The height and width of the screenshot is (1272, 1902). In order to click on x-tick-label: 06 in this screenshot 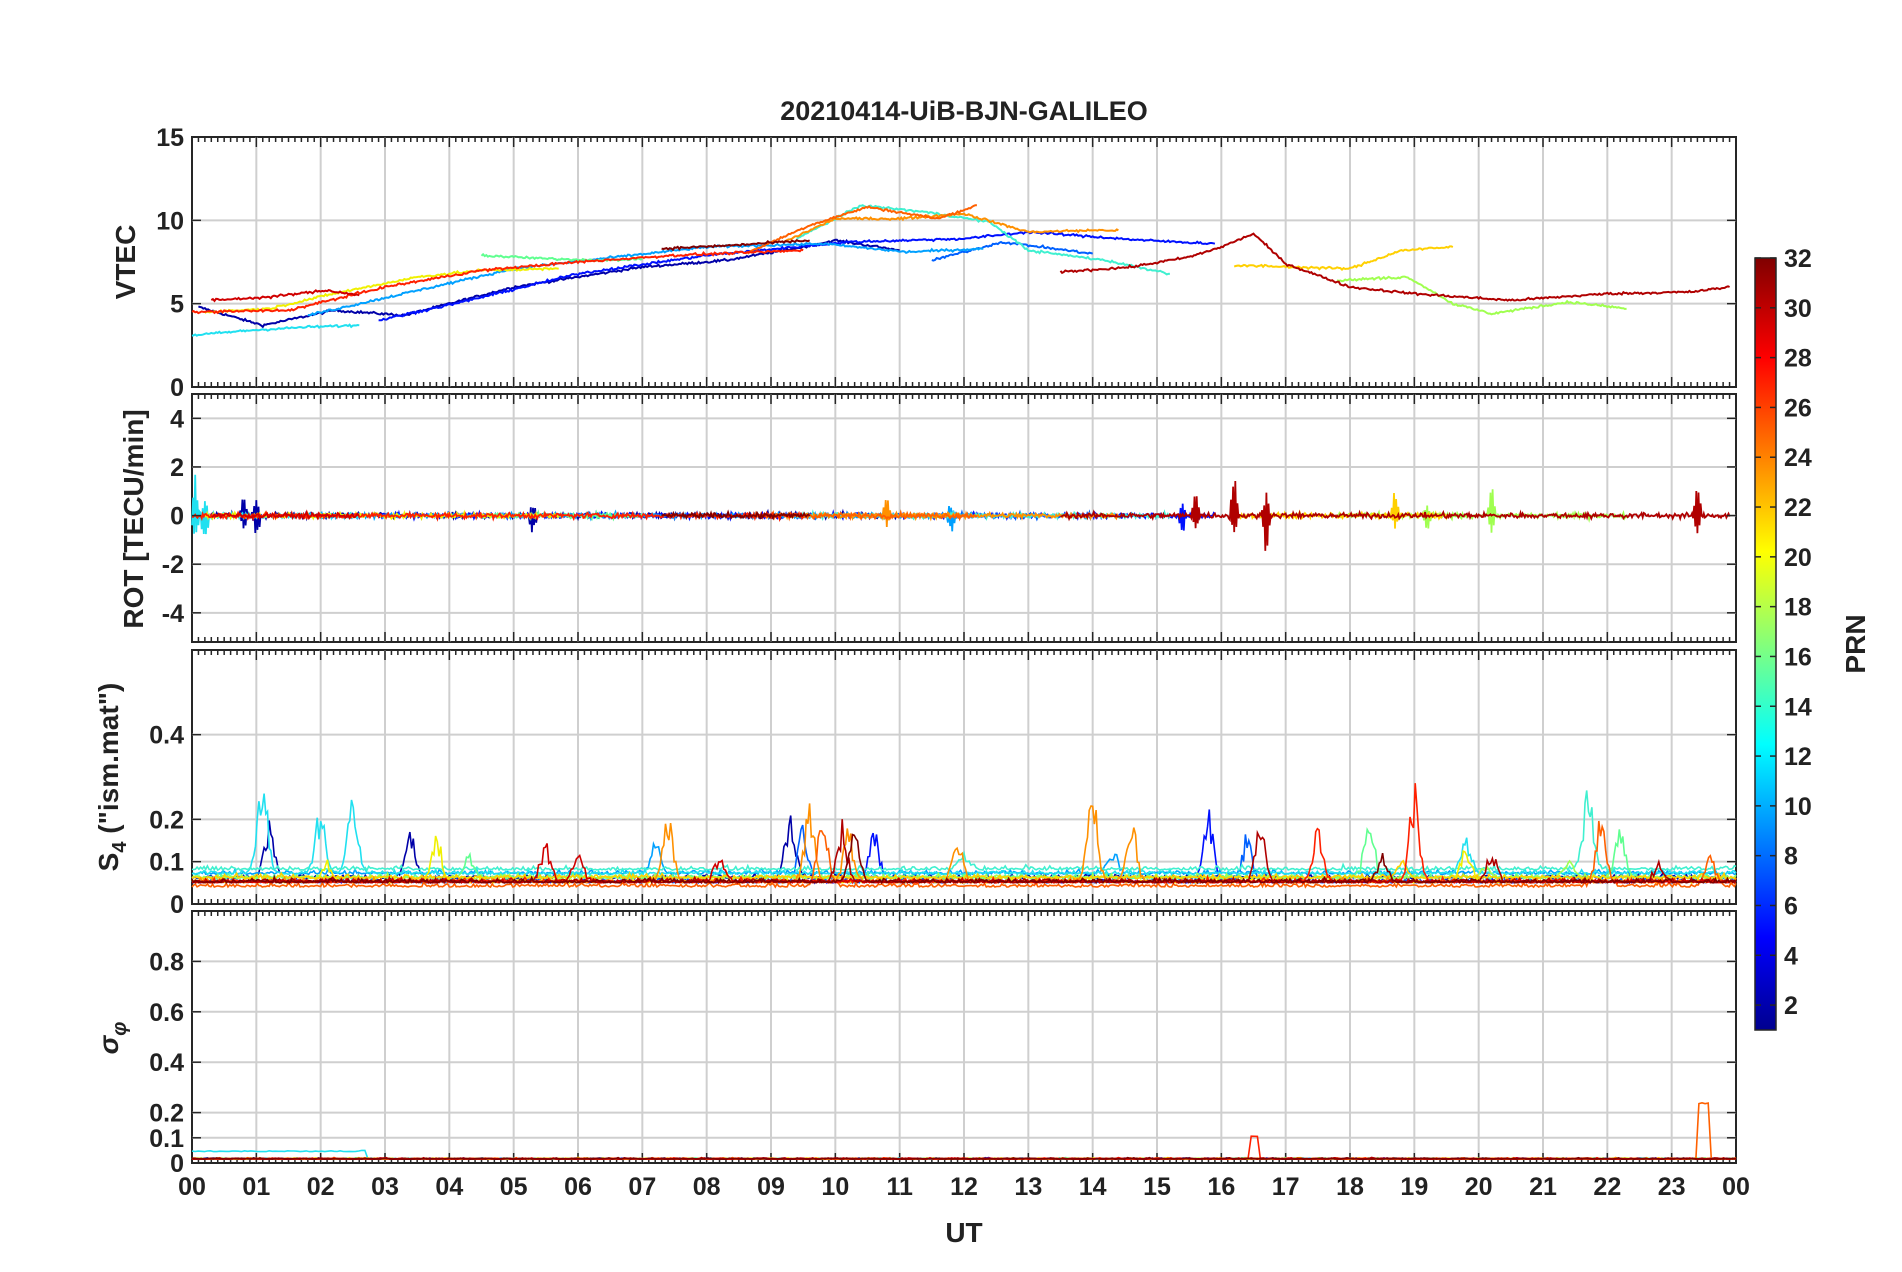, I will do `click(578, 1187)`.